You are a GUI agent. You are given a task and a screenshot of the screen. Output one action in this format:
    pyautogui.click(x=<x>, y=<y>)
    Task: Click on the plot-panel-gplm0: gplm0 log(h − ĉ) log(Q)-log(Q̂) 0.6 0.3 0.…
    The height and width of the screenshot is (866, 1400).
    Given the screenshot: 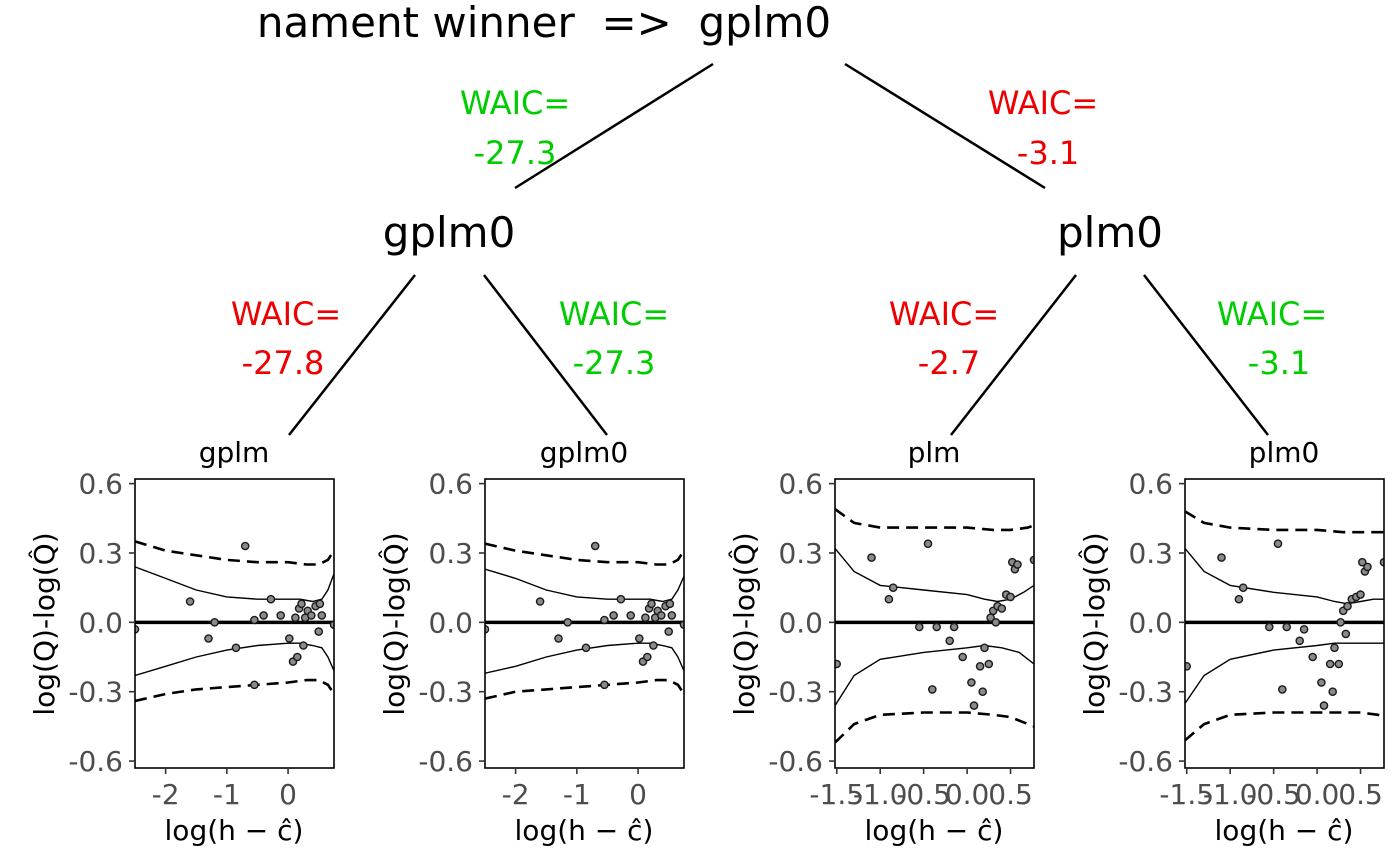 What is the action you would take?
    pyautogui.click(x=531, y=641)
    